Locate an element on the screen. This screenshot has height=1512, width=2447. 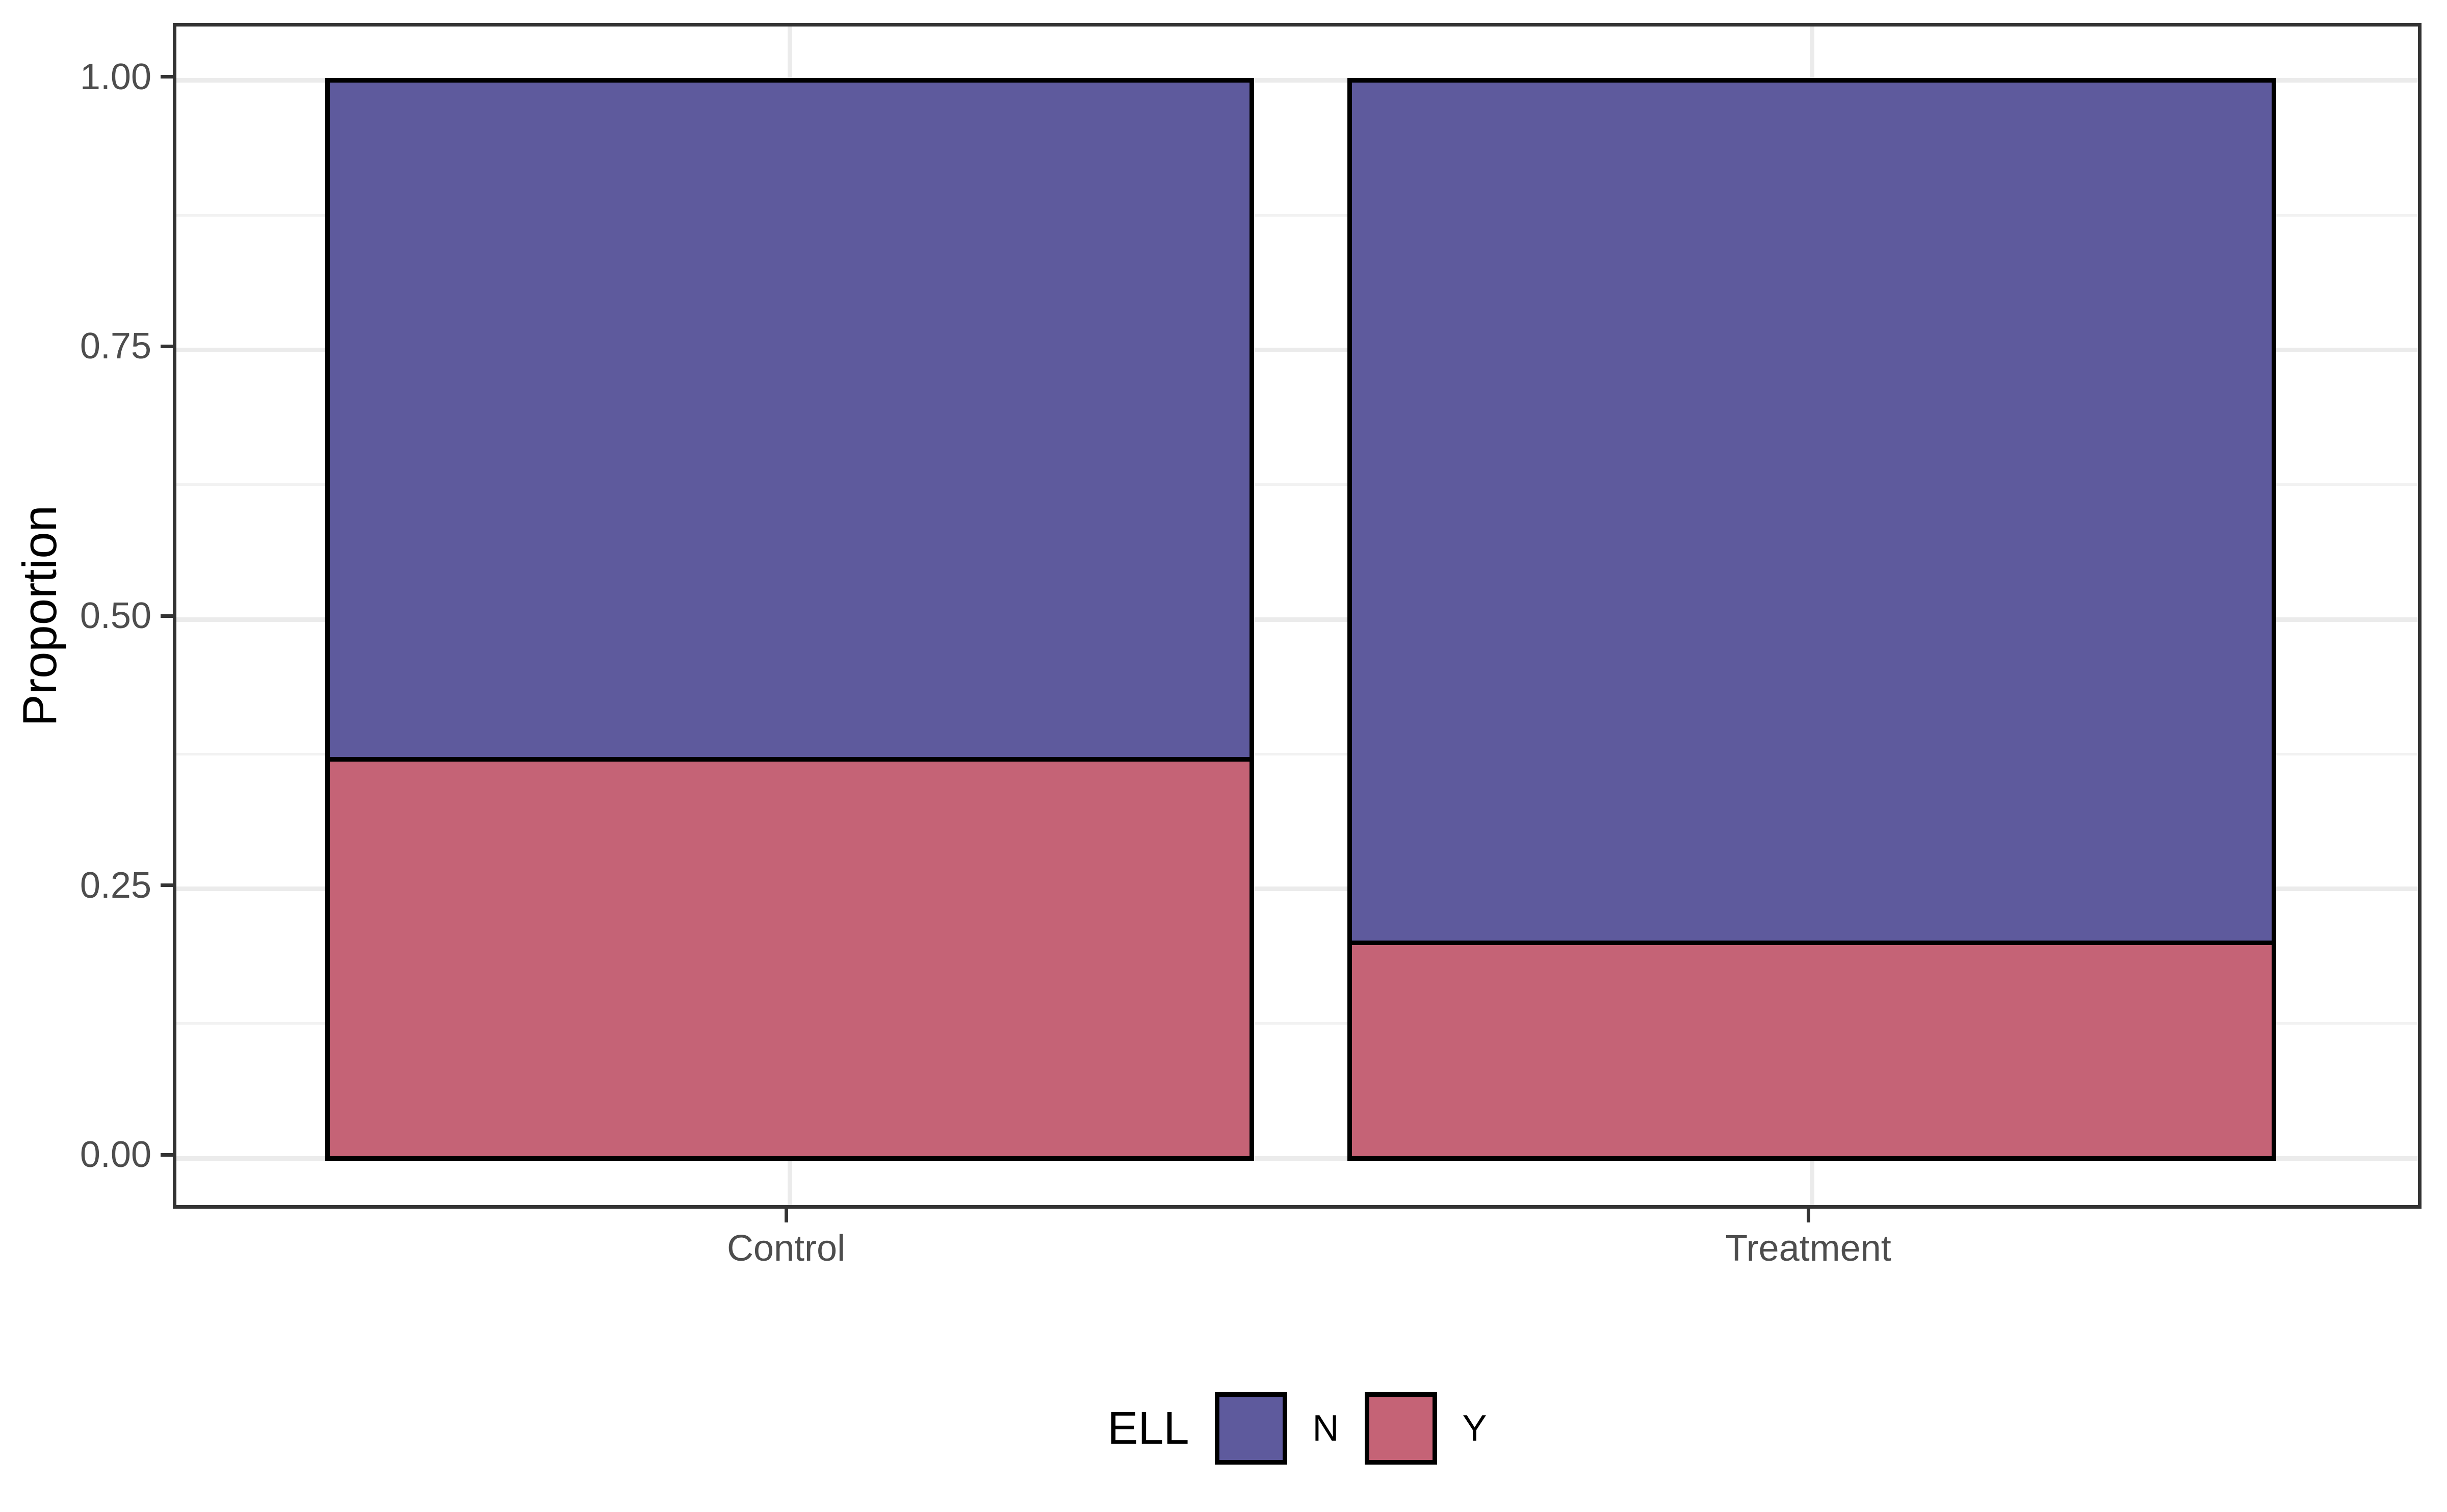
legend: ELL N Y is located at coordinates (1297, 1428).